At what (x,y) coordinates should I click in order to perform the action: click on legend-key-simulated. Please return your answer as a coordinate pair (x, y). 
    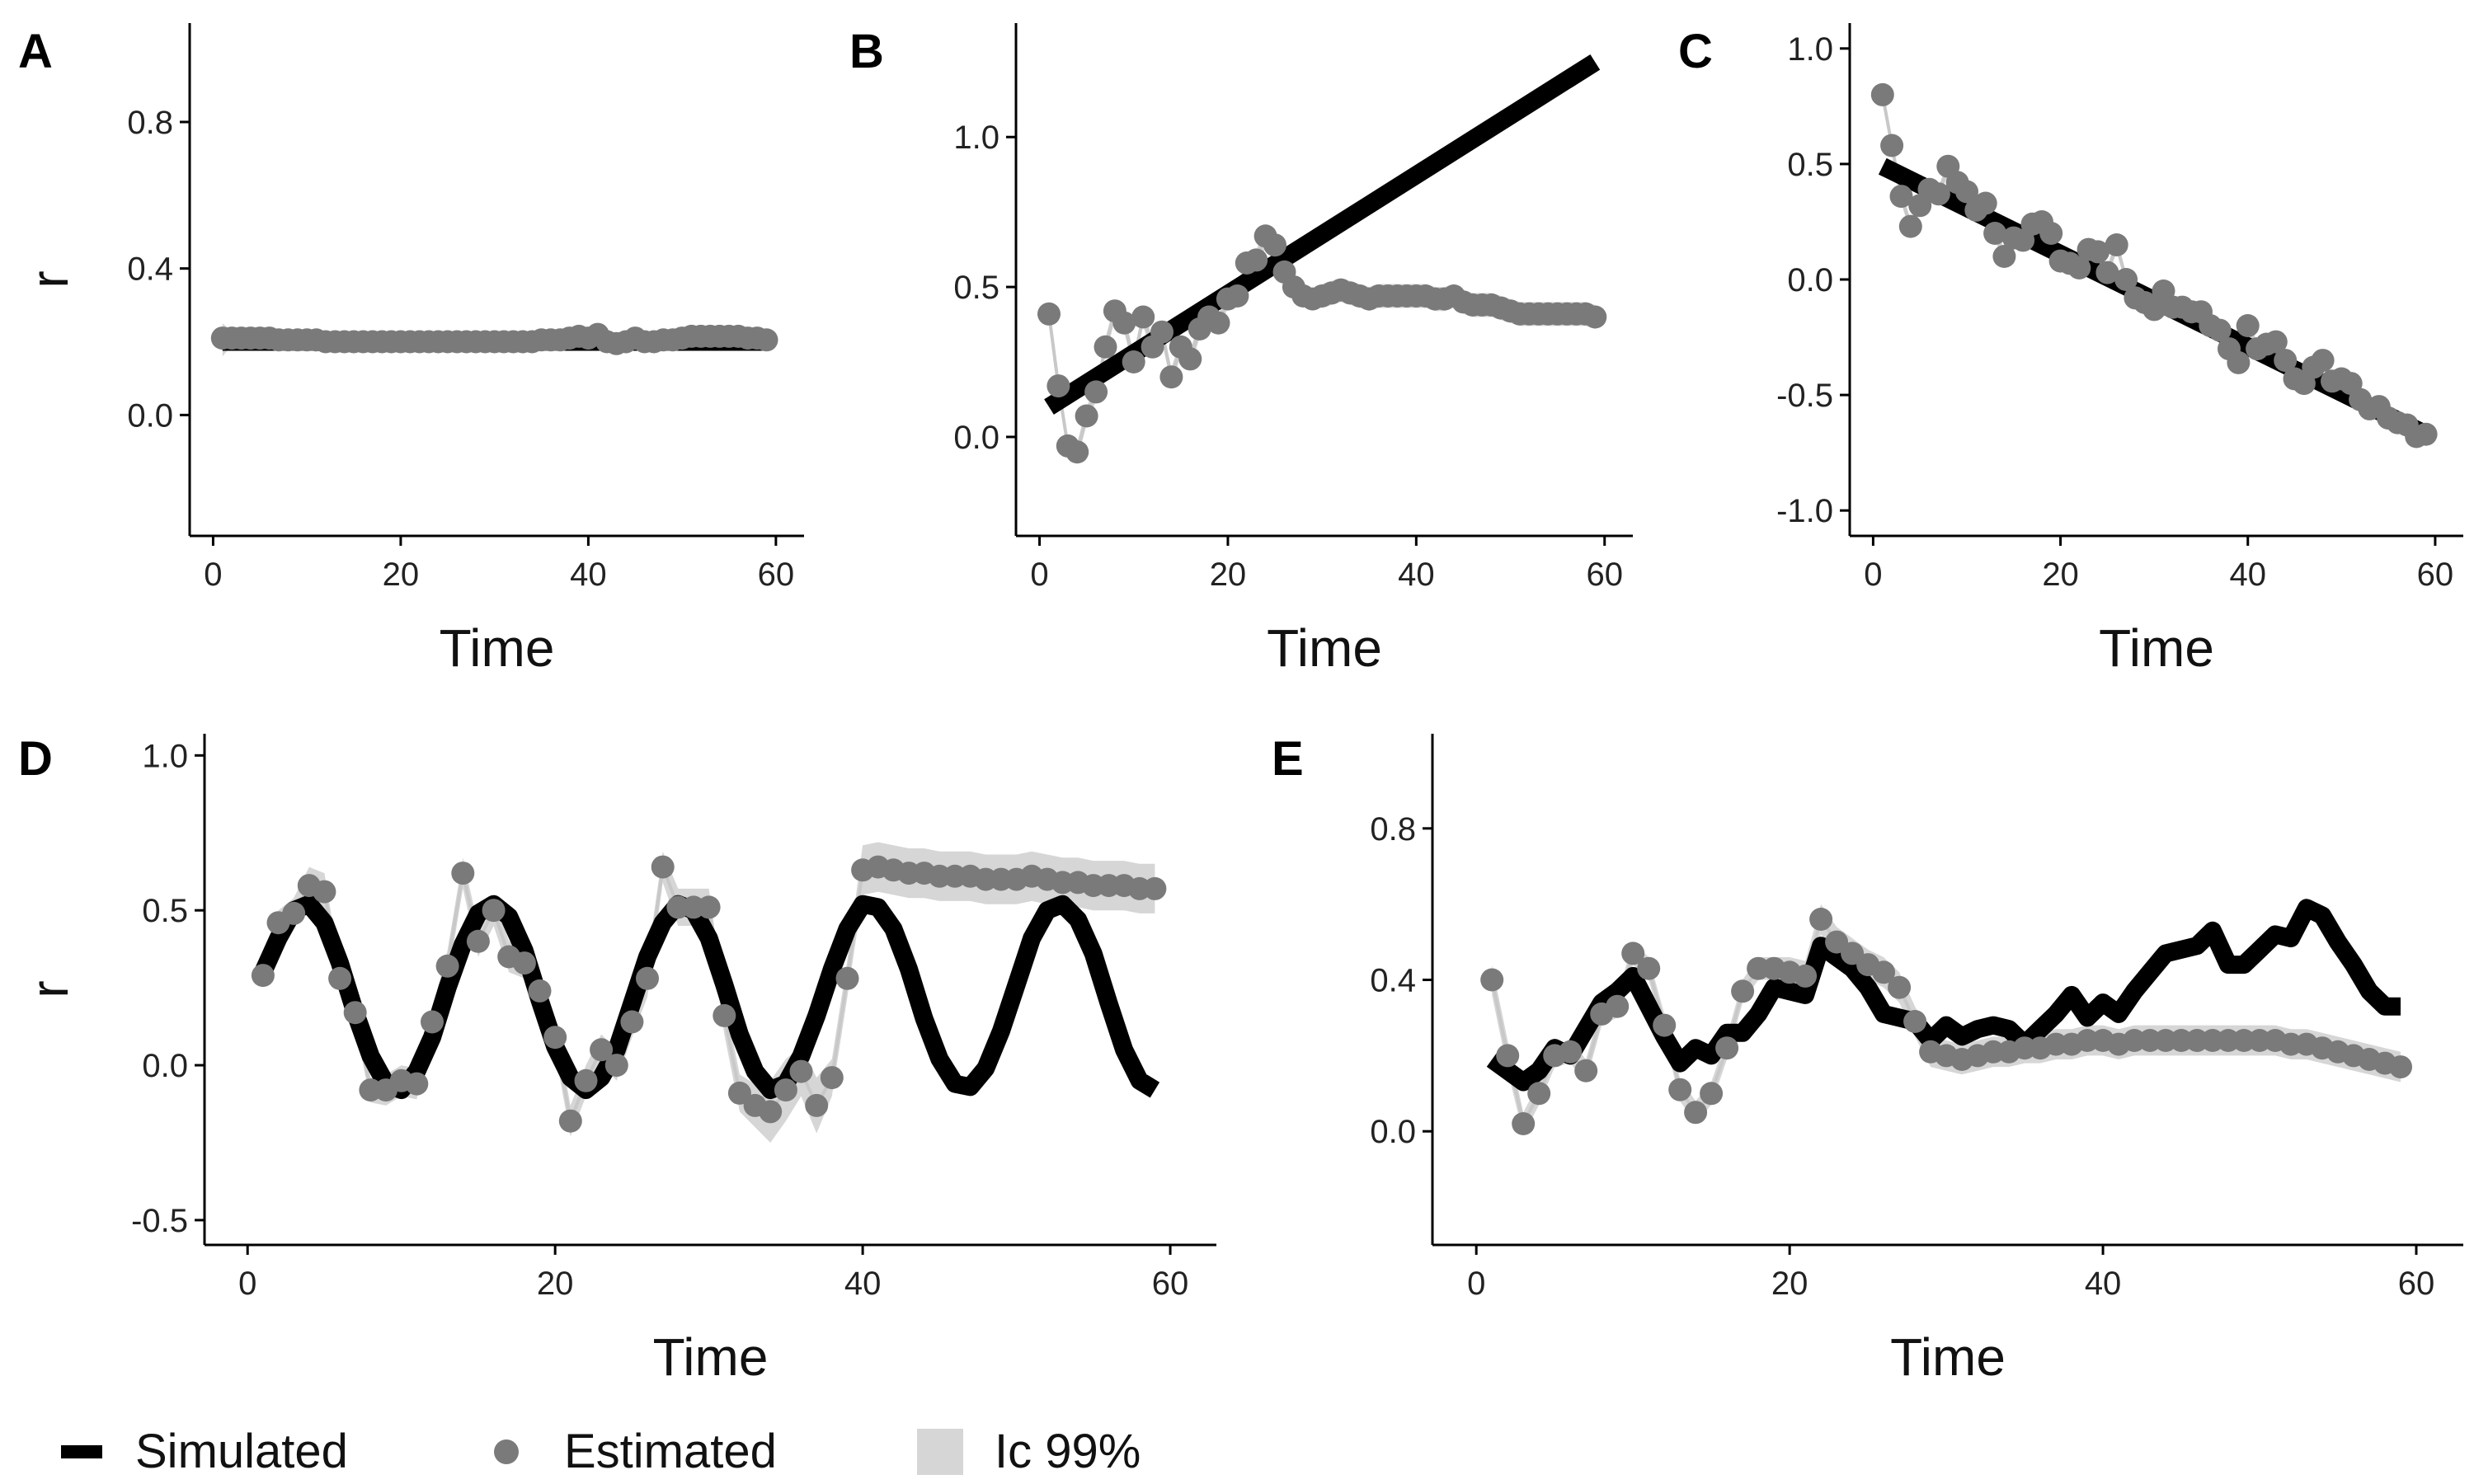
    Looking at the image, I should click on (81, 1452).